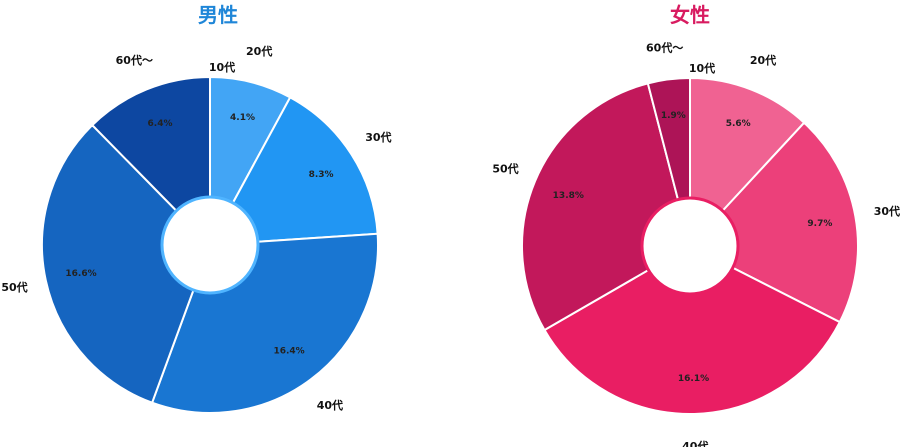  What do you see at coordinates (160, 124) in the screenshot?
I see `value-label-male-5: 6.4%` at bounding box center [160, 124].